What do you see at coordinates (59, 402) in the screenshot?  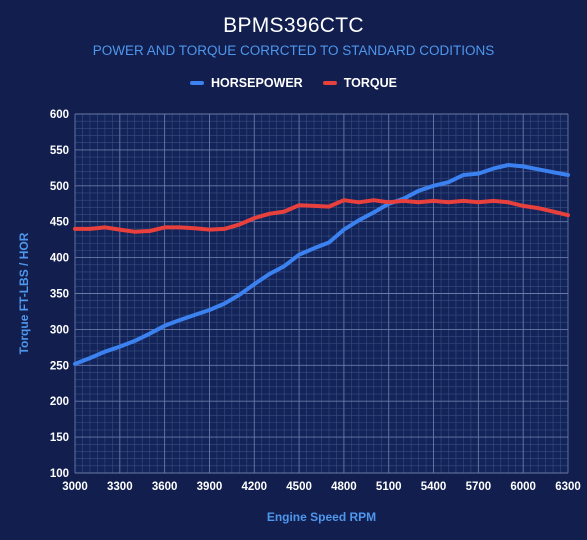 I see `y-tick-label: 200` at bounding box center [59, 402].